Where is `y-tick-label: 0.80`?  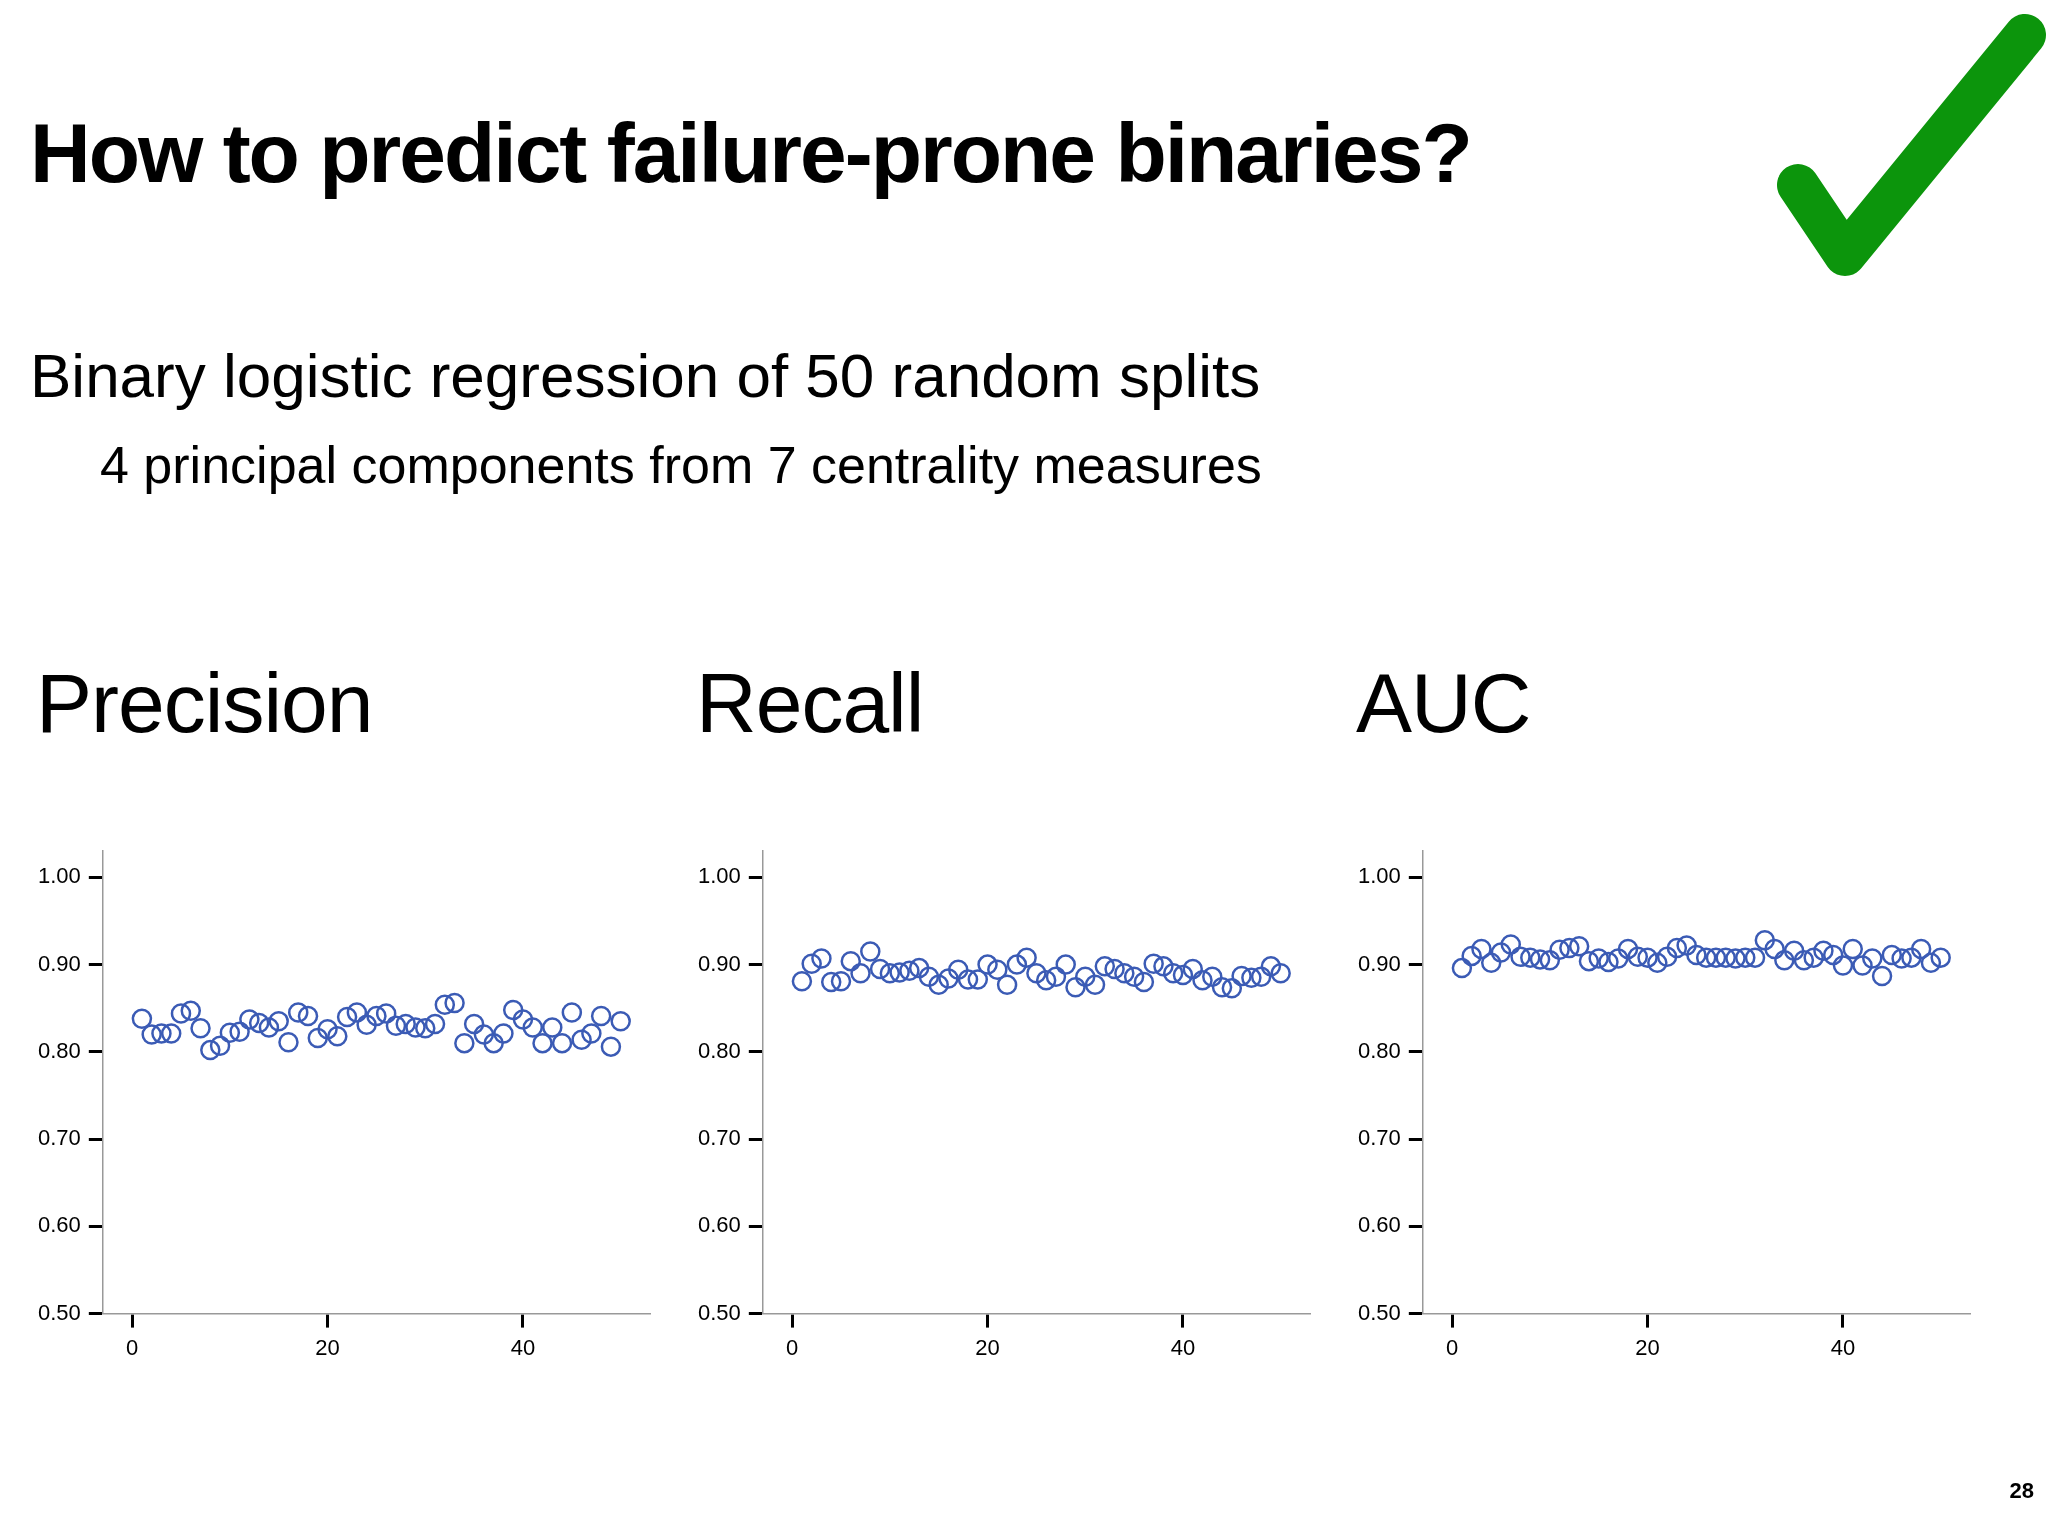 y-tick-label: 0.80 is located at coordinates (59, 1050).